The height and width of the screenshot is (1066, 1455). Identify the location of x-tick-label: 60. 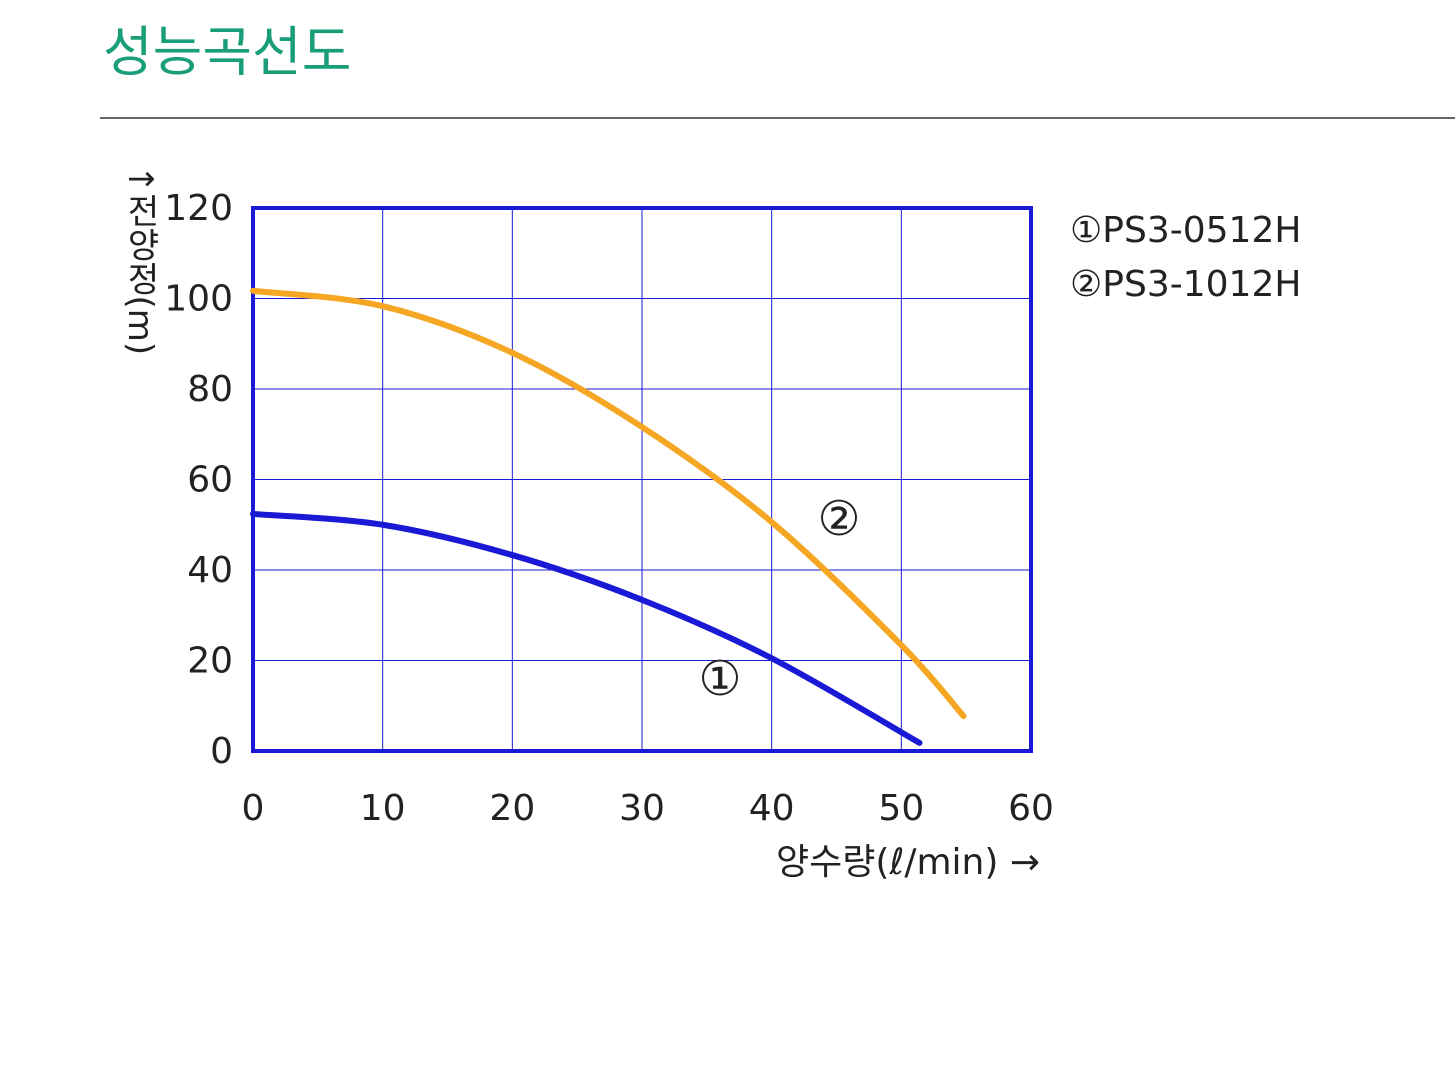
(1031, 808).